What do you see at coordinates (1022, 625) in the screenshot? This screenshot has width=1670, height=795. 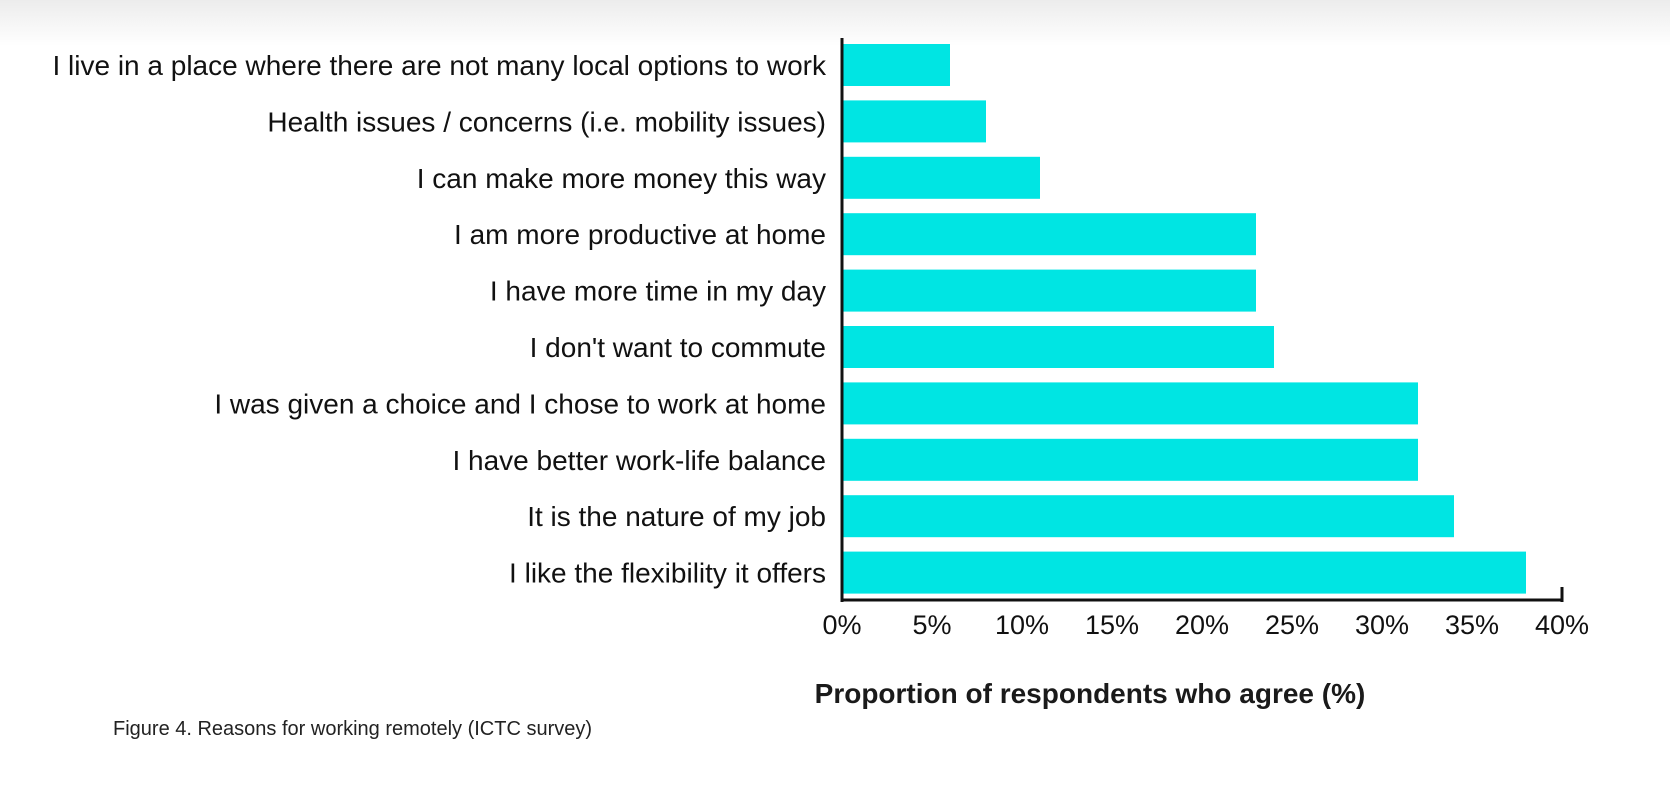 I see `x-tick-label: 10%` at bounding box center [1022, 625].